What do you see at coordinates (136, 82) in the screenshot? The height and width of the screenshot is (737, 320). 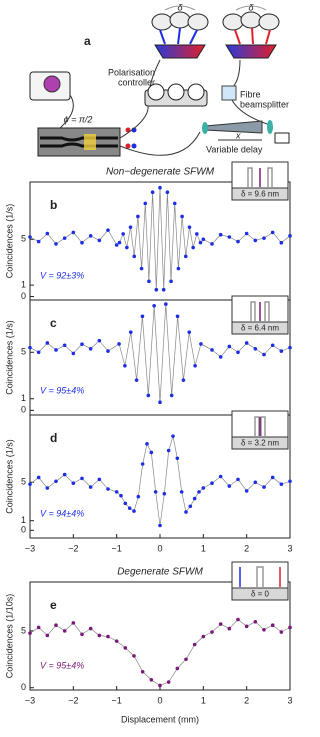 I see `controller-label: controller` at bounding box center [136, 82].